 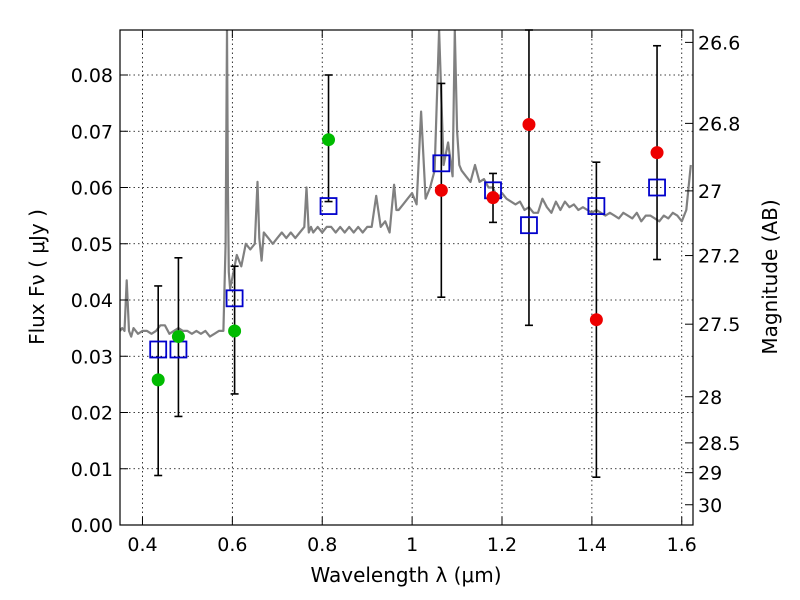 I want to click on y-tick-label: 0.07, so click(x=92, y=132).